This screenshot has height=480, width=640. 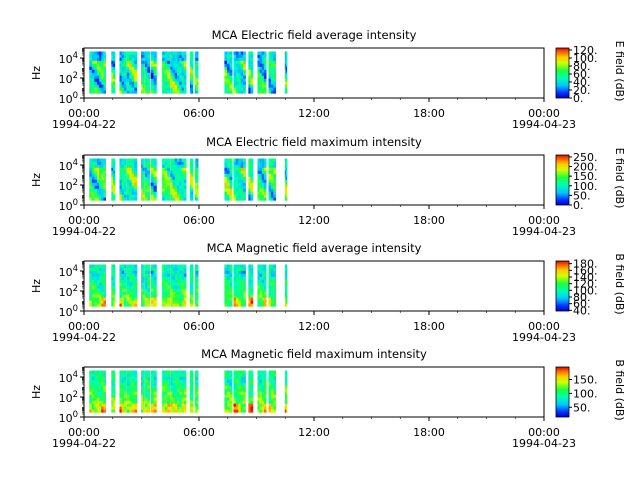 I want to click on colorbar-tick-label: 100., so click(x=585, y=186).